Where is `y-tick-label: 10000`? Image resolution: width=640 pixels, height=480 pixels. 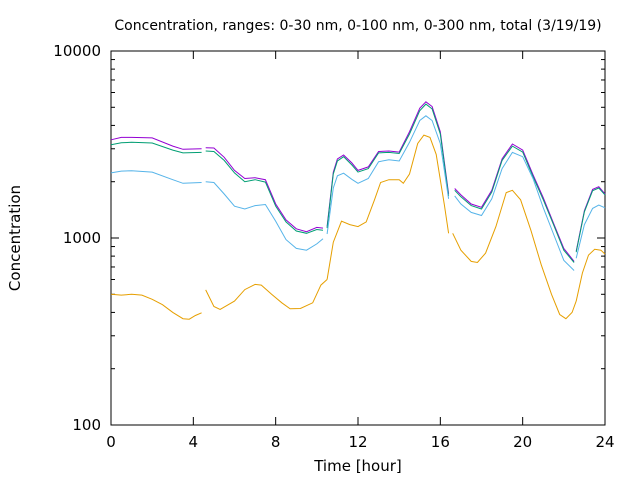 y-tick-label: 10000 is located at coordinates (77, 51).